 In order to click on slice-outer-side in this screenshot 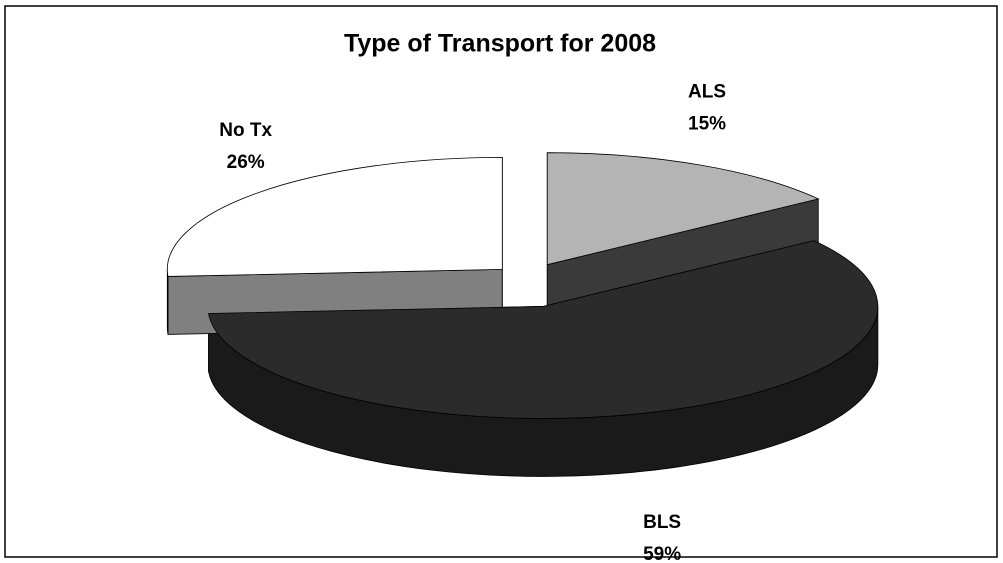, I will do `click(167, 302)`.